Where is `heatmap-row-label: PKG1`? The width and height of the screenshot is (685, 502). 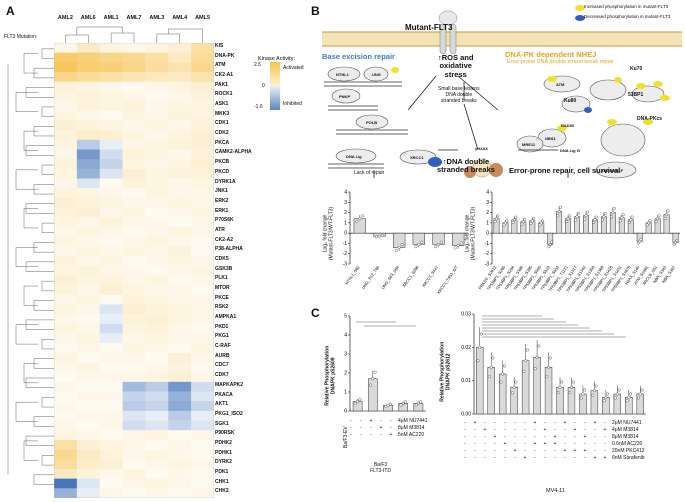
heatmap-row-label: PKG1 is located at coordinates (222, 336).